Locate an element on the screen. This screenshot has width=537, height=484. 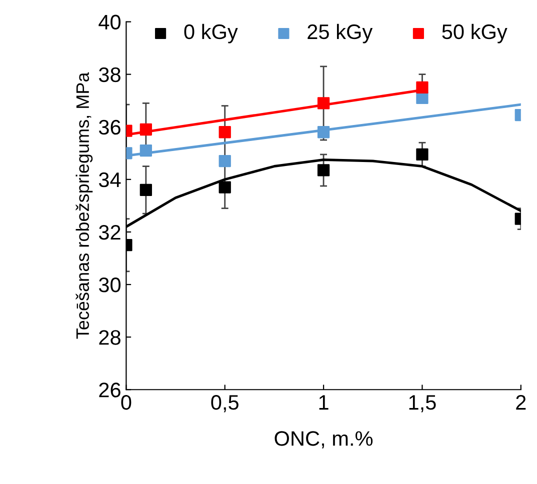
y-tick-label: 34 is located at coordinates (109, 180).